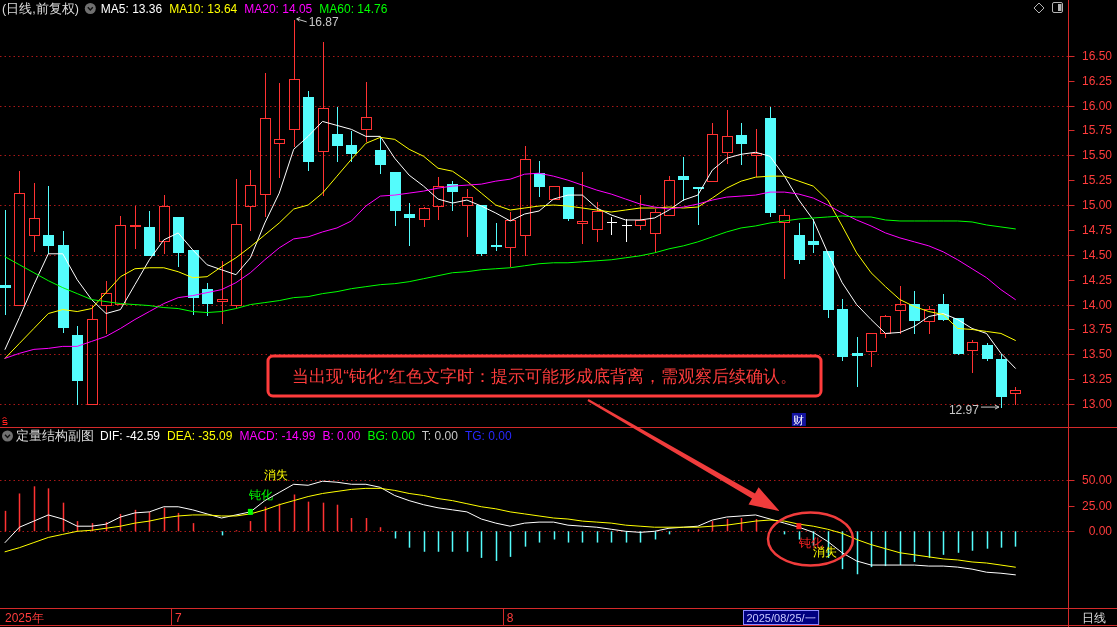 Image resolution: width=1117 pixels, height=627 pixels. What do you see at coordinates (1097, 205) in the screenshot?
I see `y-tick-label: 15.00` at bounding box center [1097, 205].